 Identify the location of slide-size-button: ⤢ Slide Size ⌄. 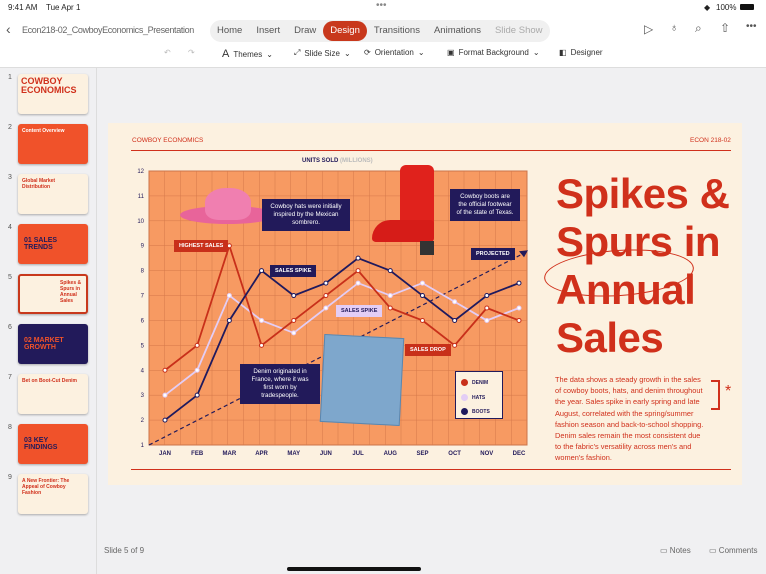
(322, 53).